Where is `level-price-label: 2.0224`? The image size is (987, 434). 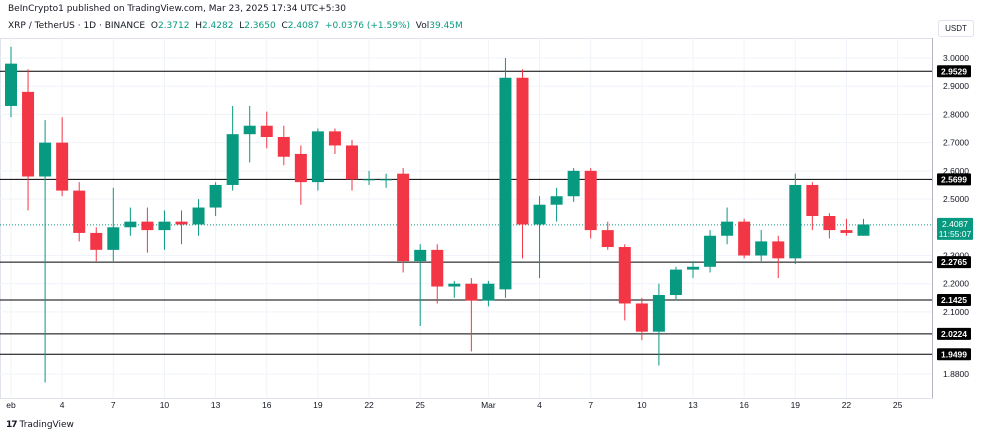 level-price-label: 2.0224 is located at coordinates (954, 334).